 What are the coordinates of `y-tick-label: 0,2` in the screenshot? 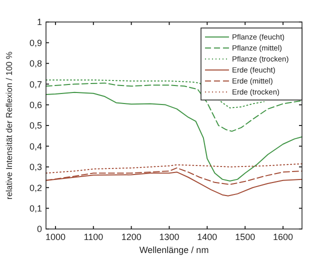 It's located at (35, 187).